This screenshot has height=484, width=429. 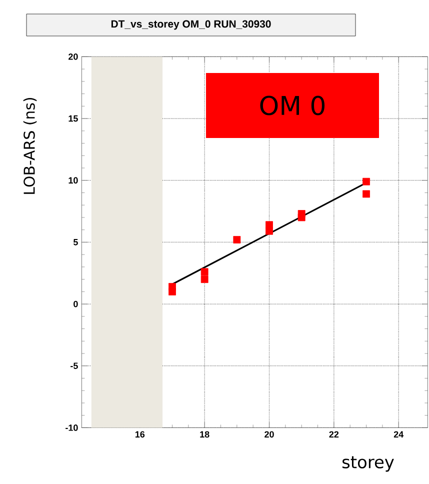 I want to click on y-tick-label: -5, so click(x=74, y=365).